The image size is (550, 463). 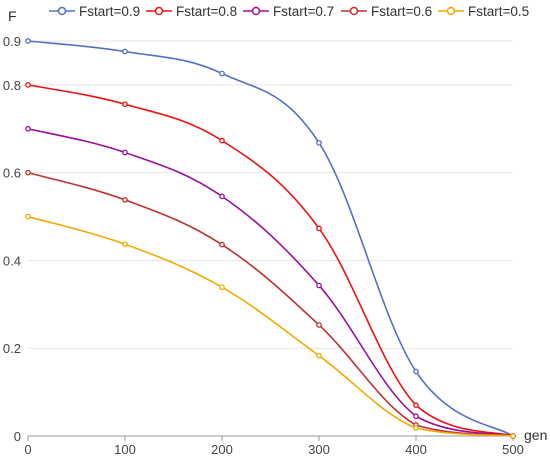 What do you see at coordinates (27, 449) in the screenshot?
I see `x-tick-label: 0` at bounding box center [27, 449].